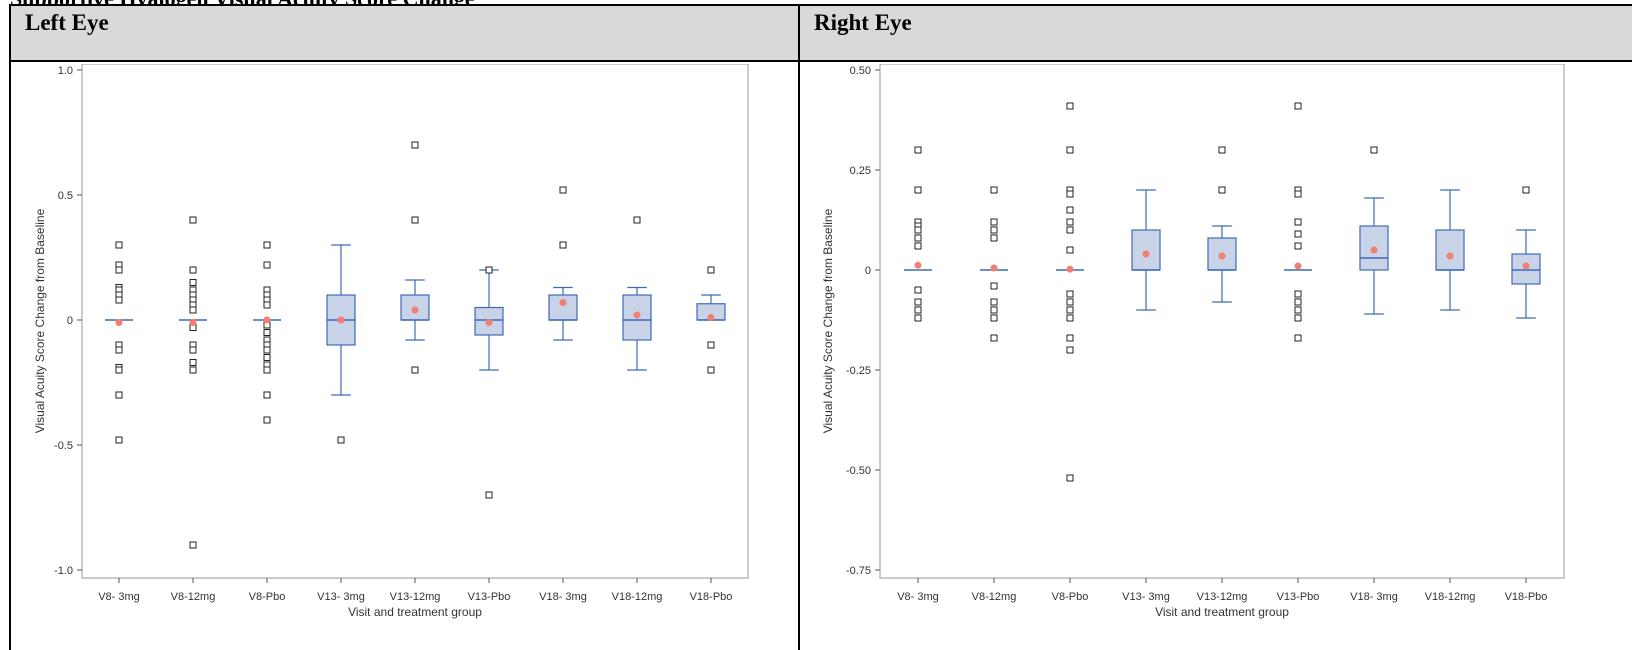 The image size is (1632, 650). What do you see at coordinates (711, 597) in the screenshot?
I see `x-tick-label: V18-Pbo` at bounding box center [711, 597].